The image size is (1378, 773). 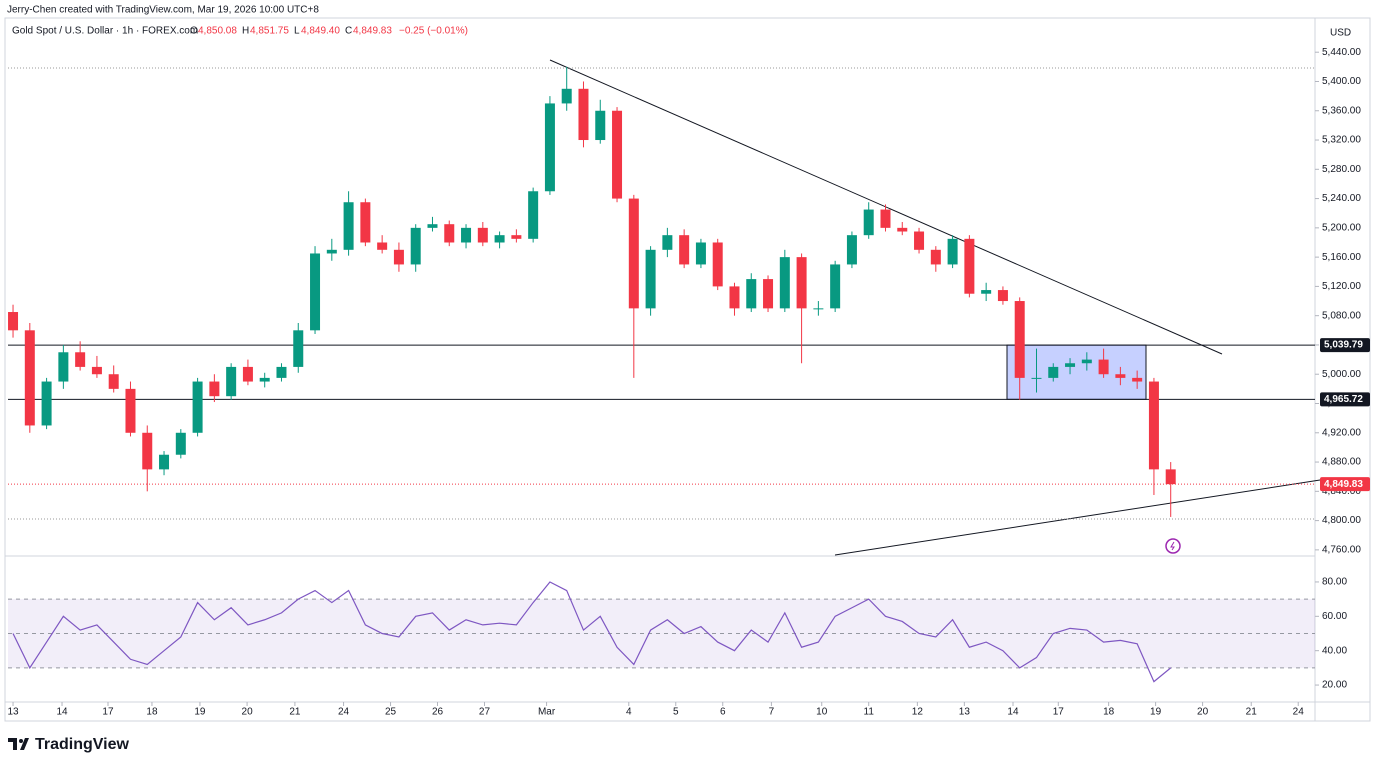 I want to click on last-price-label: 4,849.83, so click(x=1343, y=484).